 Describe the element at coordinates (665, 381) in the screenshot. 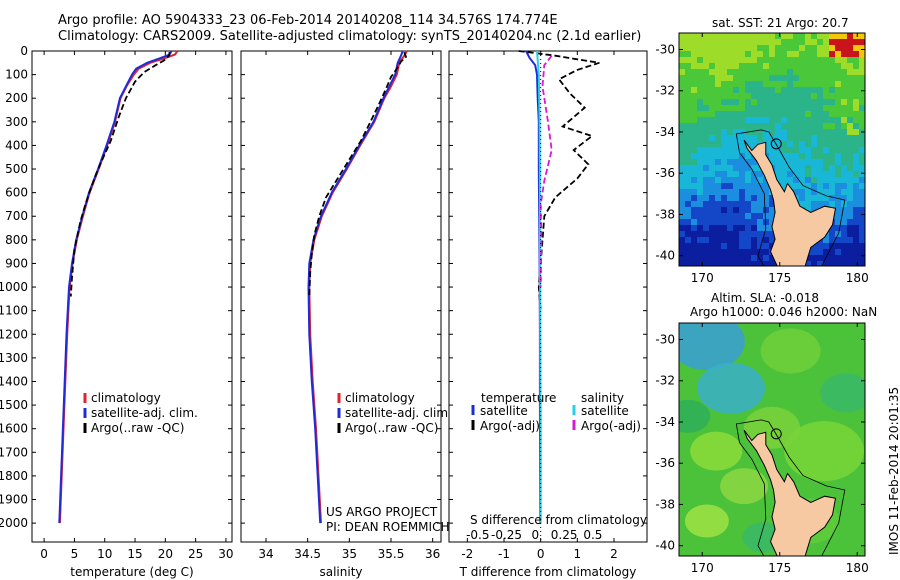

I see `sla-lat-tick-label: -32` at that location.